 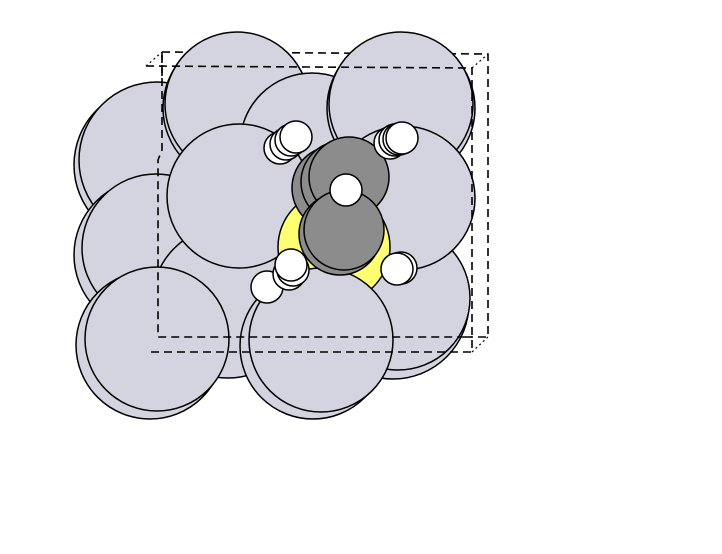 I want to click on hydrogen-atoms, so click(x=334, y=212).